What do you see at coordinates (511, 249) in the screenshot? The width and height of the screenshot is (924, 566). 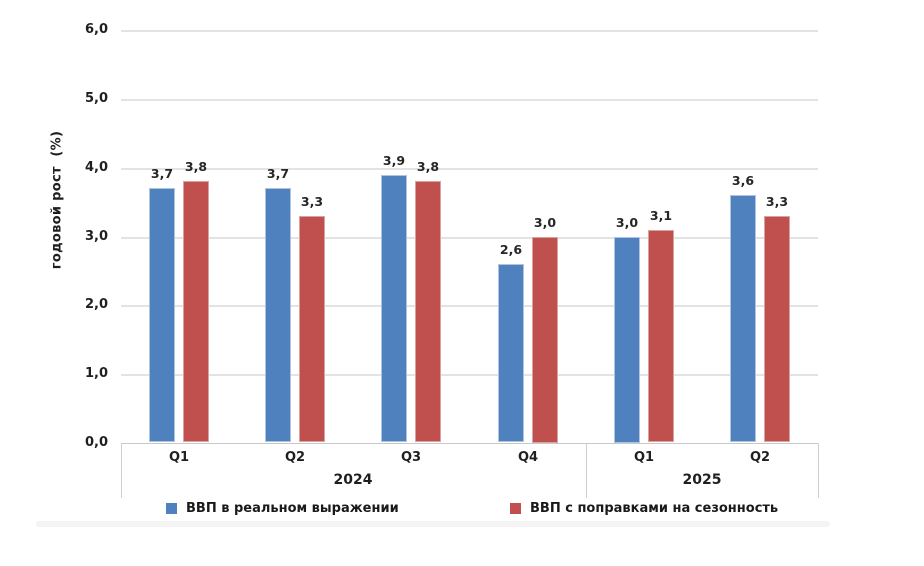 I see `bar-value-label: 2,6` at bounding box center [511, 249].